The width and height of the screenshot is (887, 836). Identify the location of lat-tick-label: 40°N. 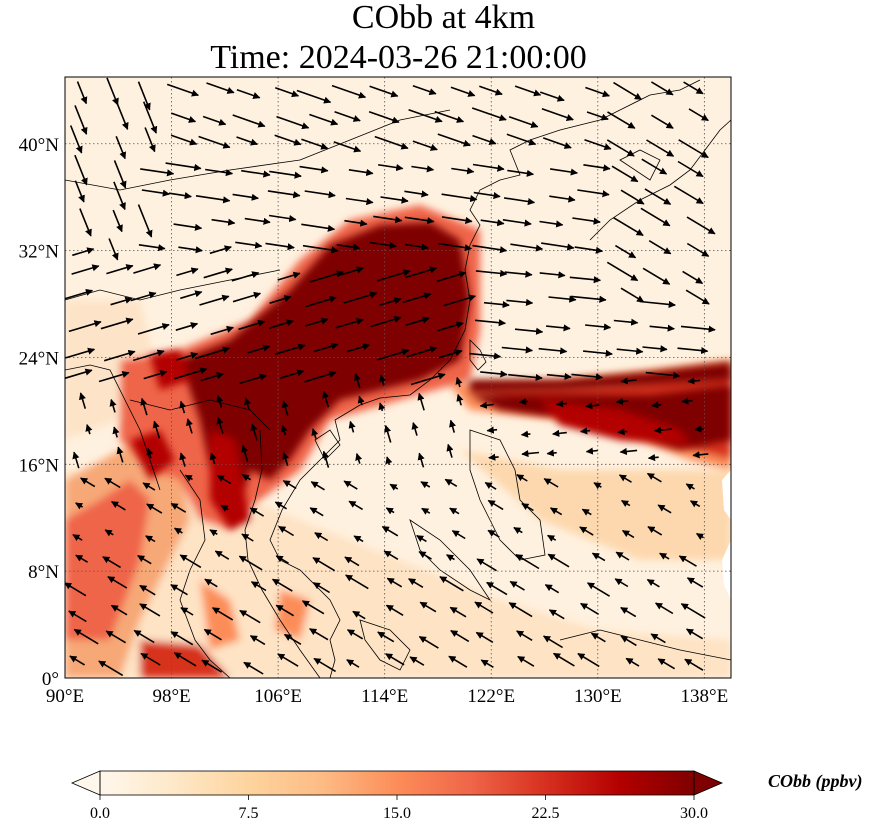
(39, 145).